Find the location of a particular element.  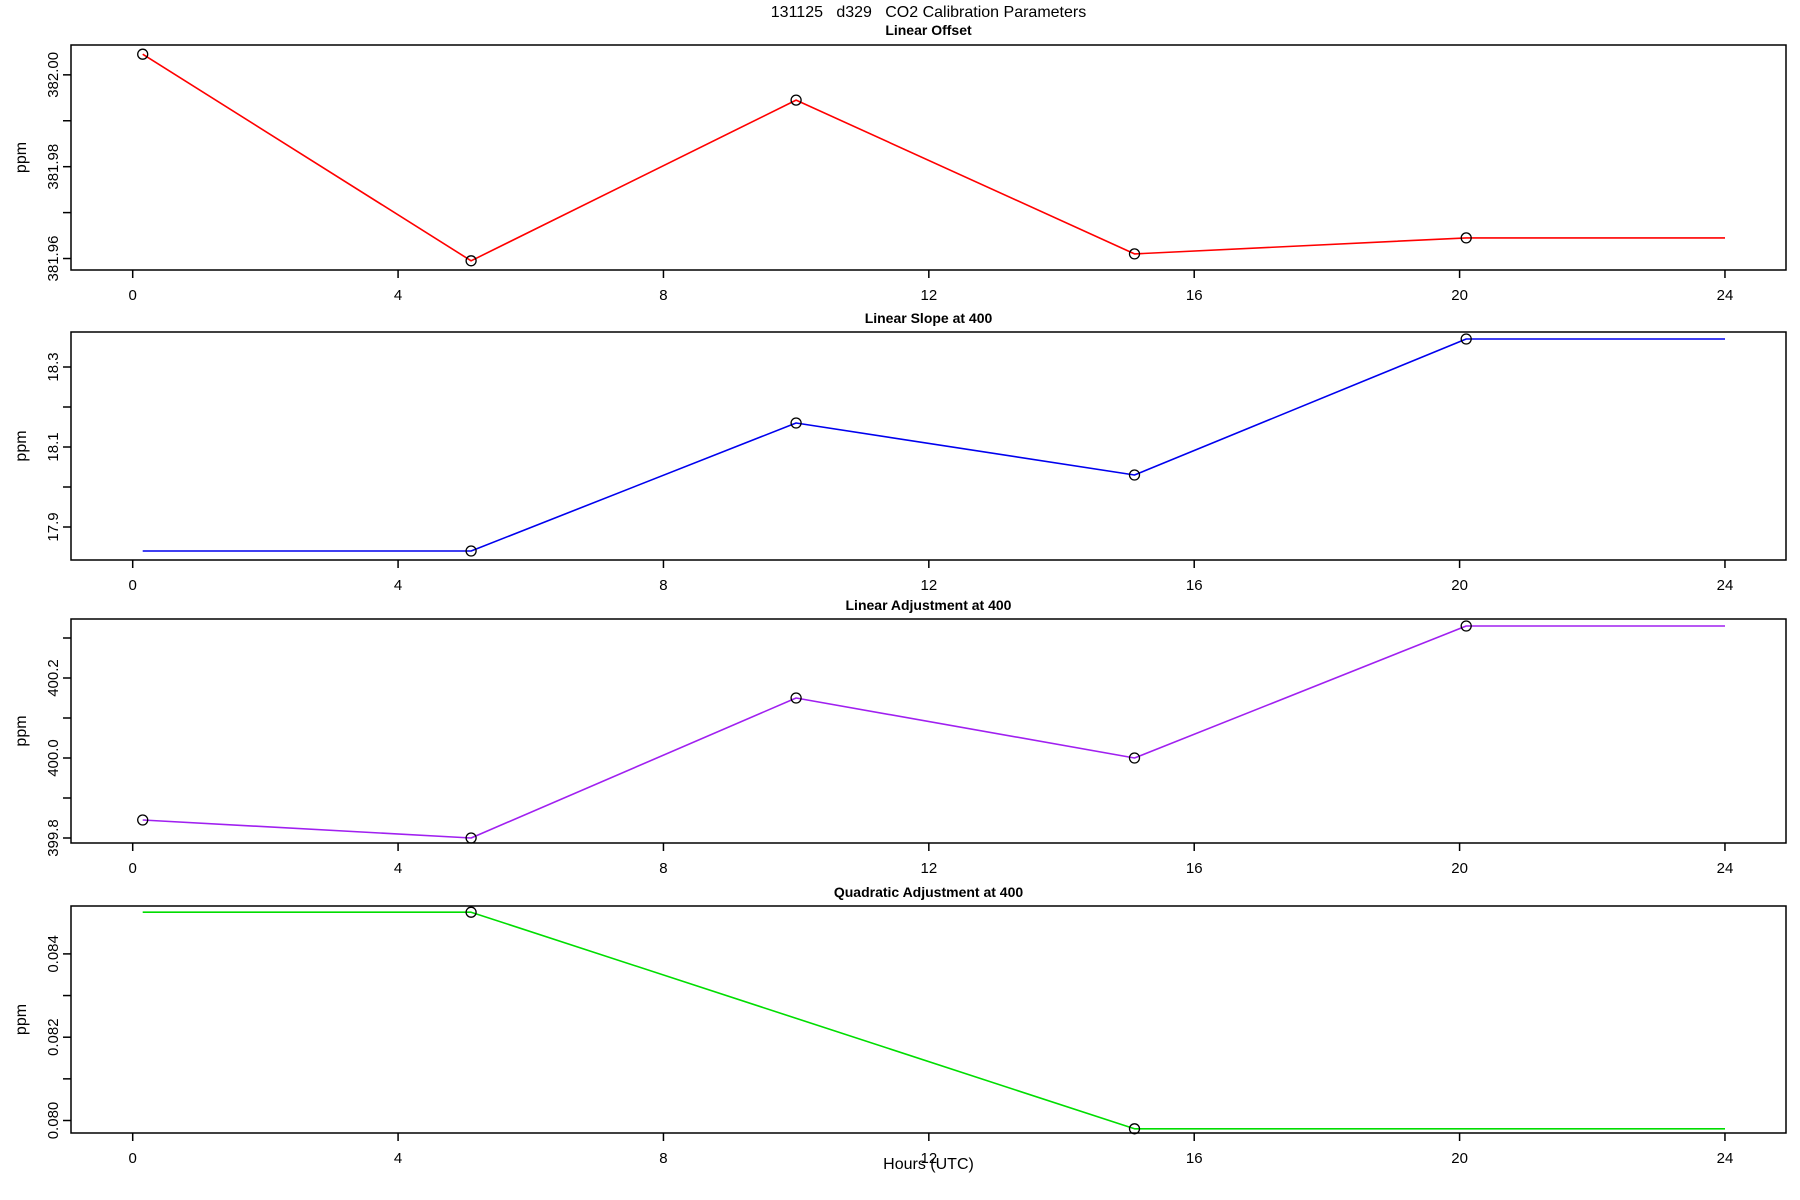

svg-text: 400.0 is located at coordinates (53, 758).